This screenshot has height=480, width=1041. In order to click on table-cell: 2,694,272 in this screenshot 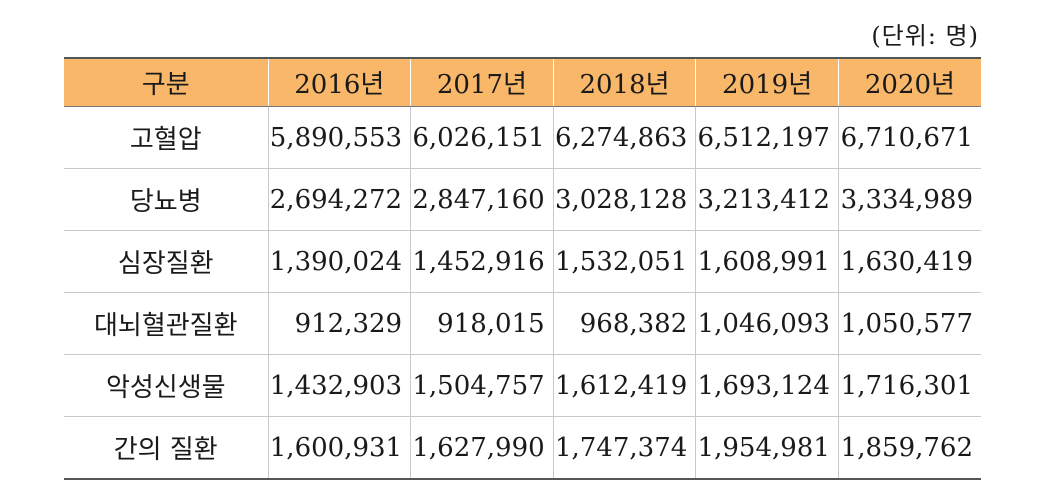, I will do `click(339, 199)`.